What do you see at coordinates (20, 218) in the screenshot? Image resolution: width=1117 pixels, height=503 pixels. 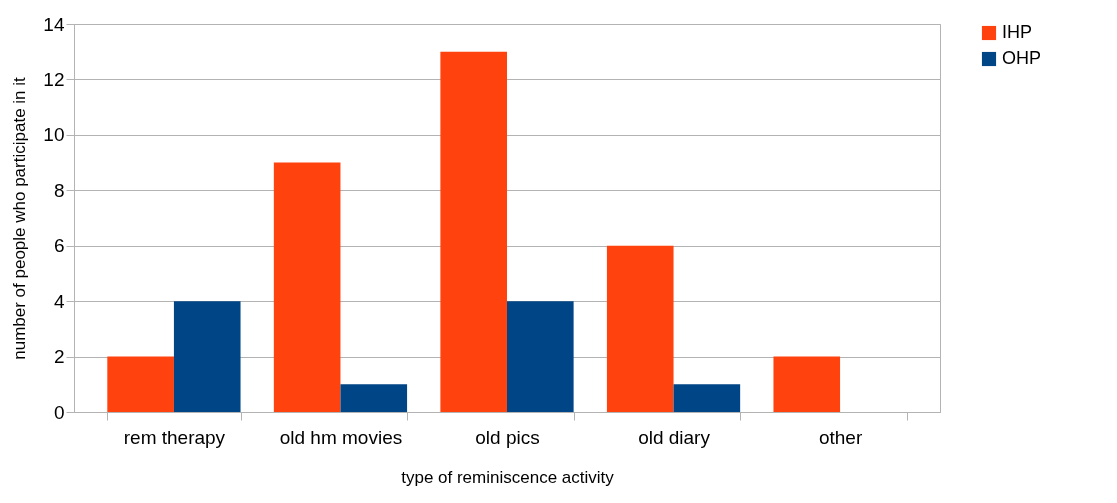 I see `y-axis-title: number of people who participate in it` at bounding box center [20, 218].